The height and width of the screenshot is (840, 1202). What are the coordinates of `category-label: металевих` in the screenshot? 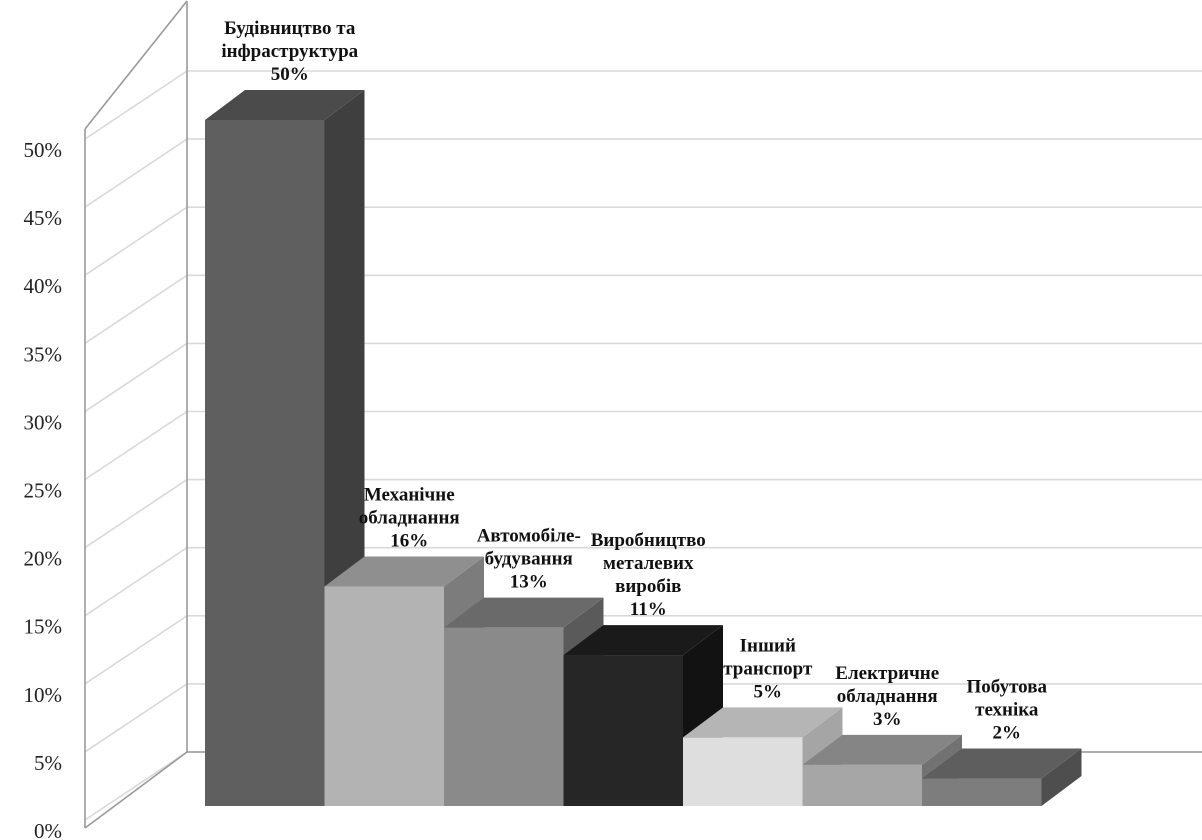 It's located at (648, 563).